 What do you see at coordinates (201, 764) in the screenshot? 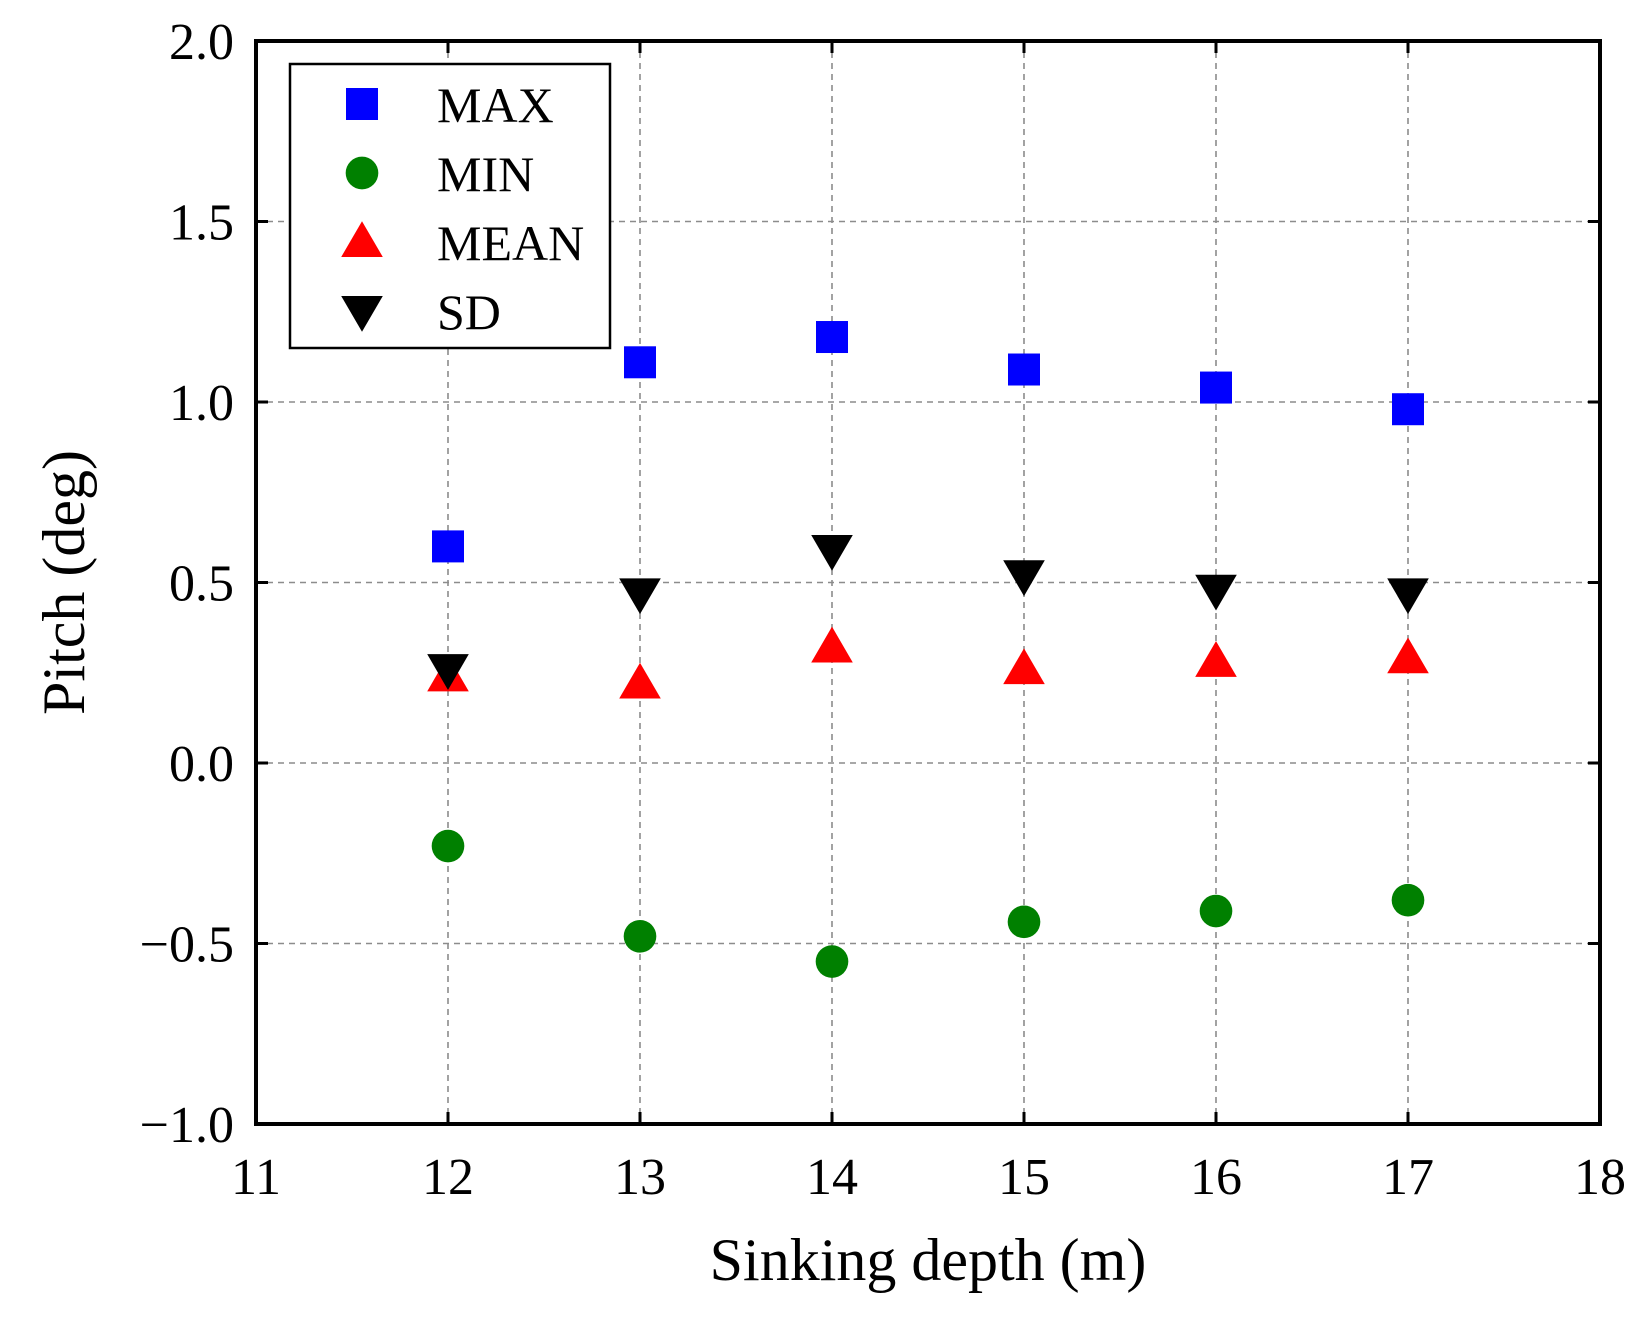
I see `y-tick-label: 0.0` at bounding box center [201, 764].